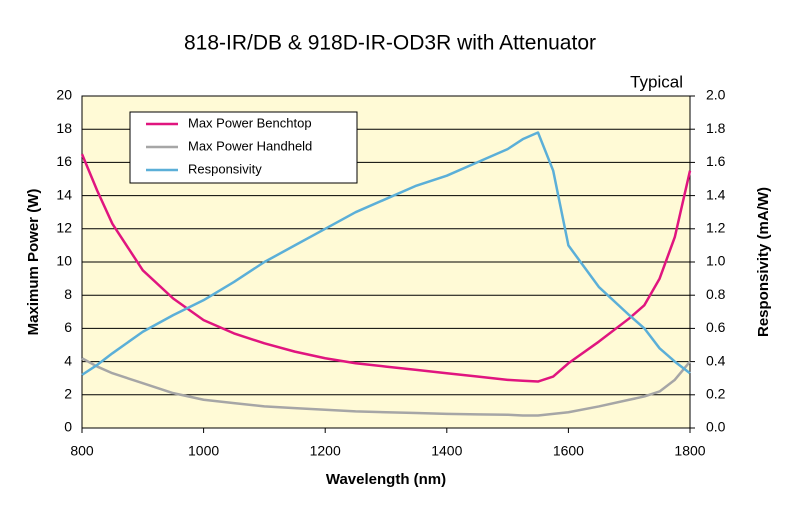 The height and width of the screenshot is (506, 800). What do you see at coordinates (446, 451) in the screenshot?
I see `x-tick-label: 1400` at bounding box center [446, 451].